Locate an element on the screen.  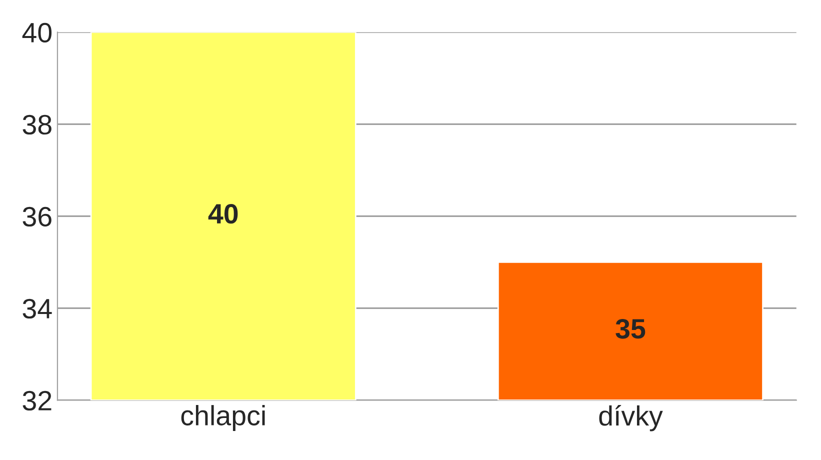
y-tick-label: 34 is located at coordinates (37, 308).